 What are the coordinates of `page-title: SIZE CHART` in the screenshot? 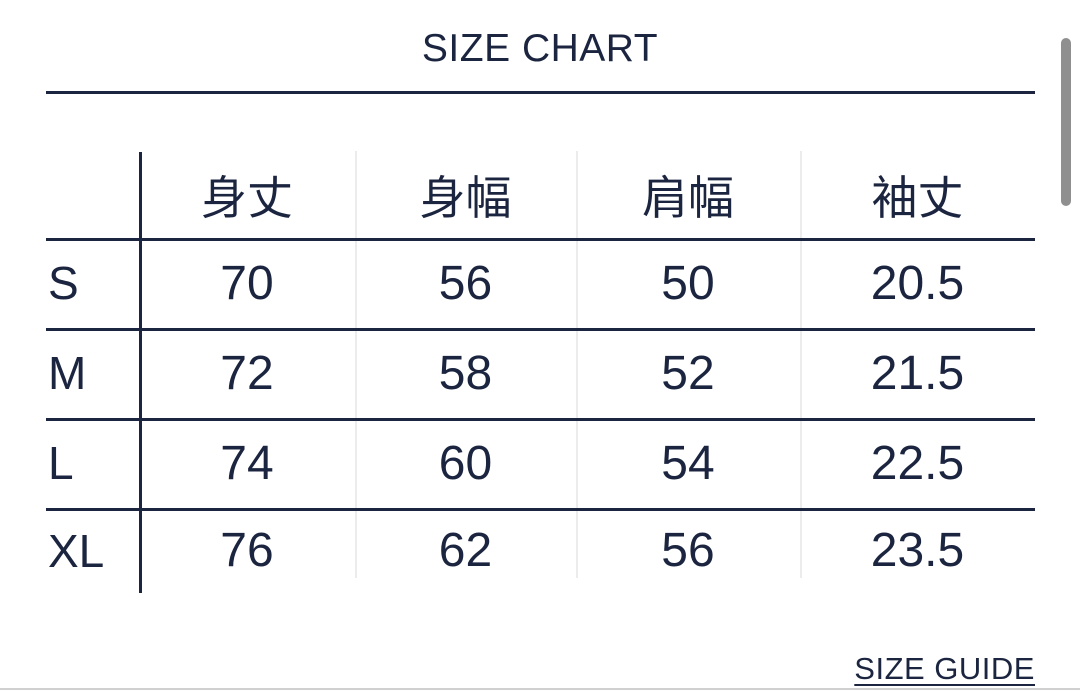 It's located at (540, 48).